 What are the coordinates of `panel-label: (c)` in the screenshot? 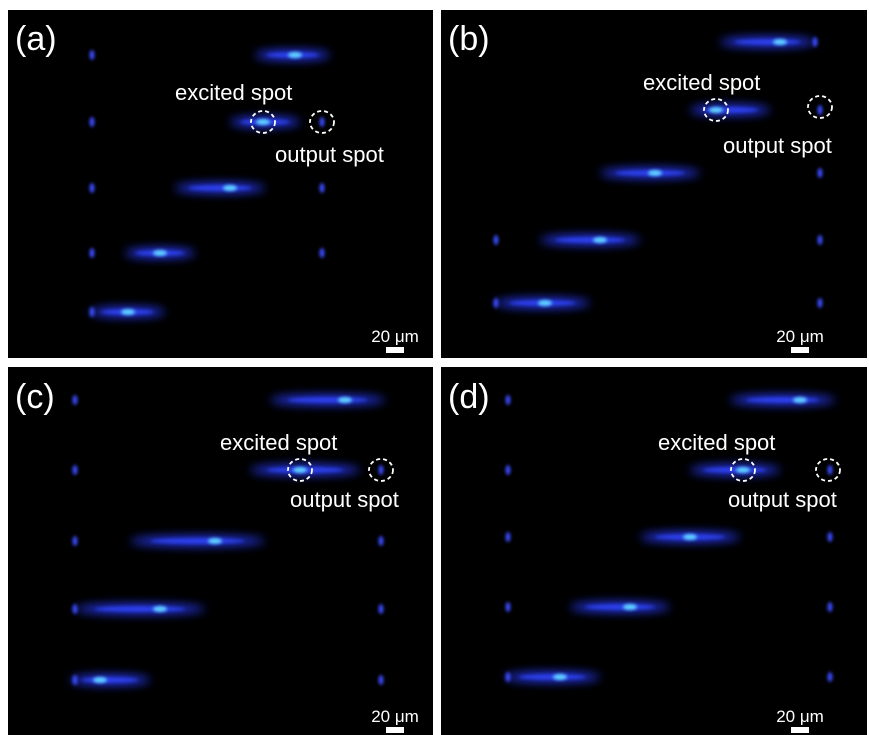 It's located at (35, 397).